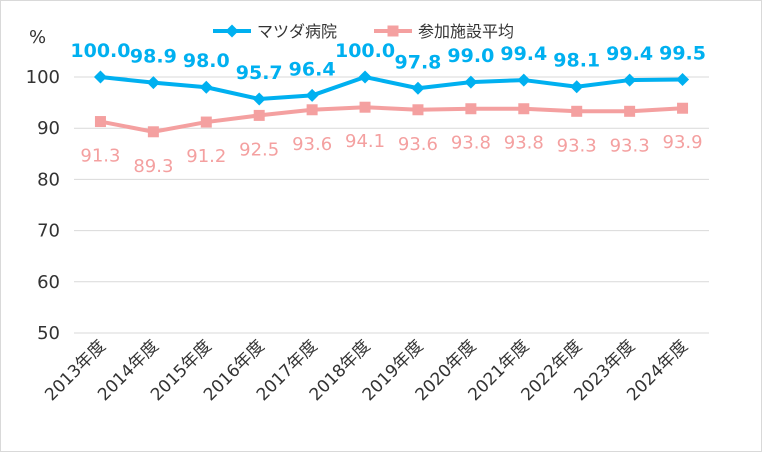  What do you see at coordinates (391, 104) in the screenshot?
I see `series-layer` at bounding box center [391, 104].